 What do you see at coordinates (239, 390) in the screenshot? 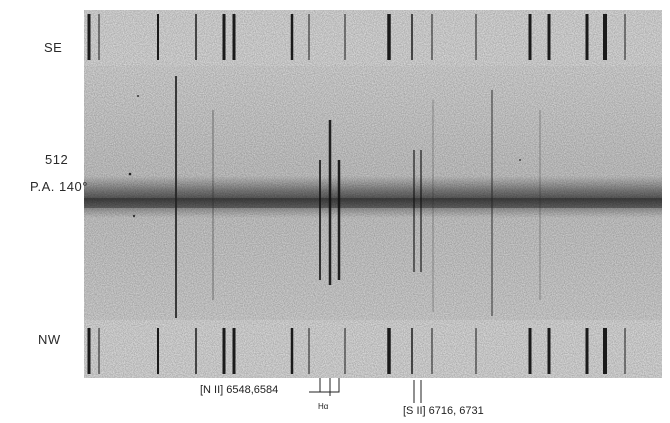
I see `nii-annotation: [N II] 6548,6584` at bounding box center [239, 390].